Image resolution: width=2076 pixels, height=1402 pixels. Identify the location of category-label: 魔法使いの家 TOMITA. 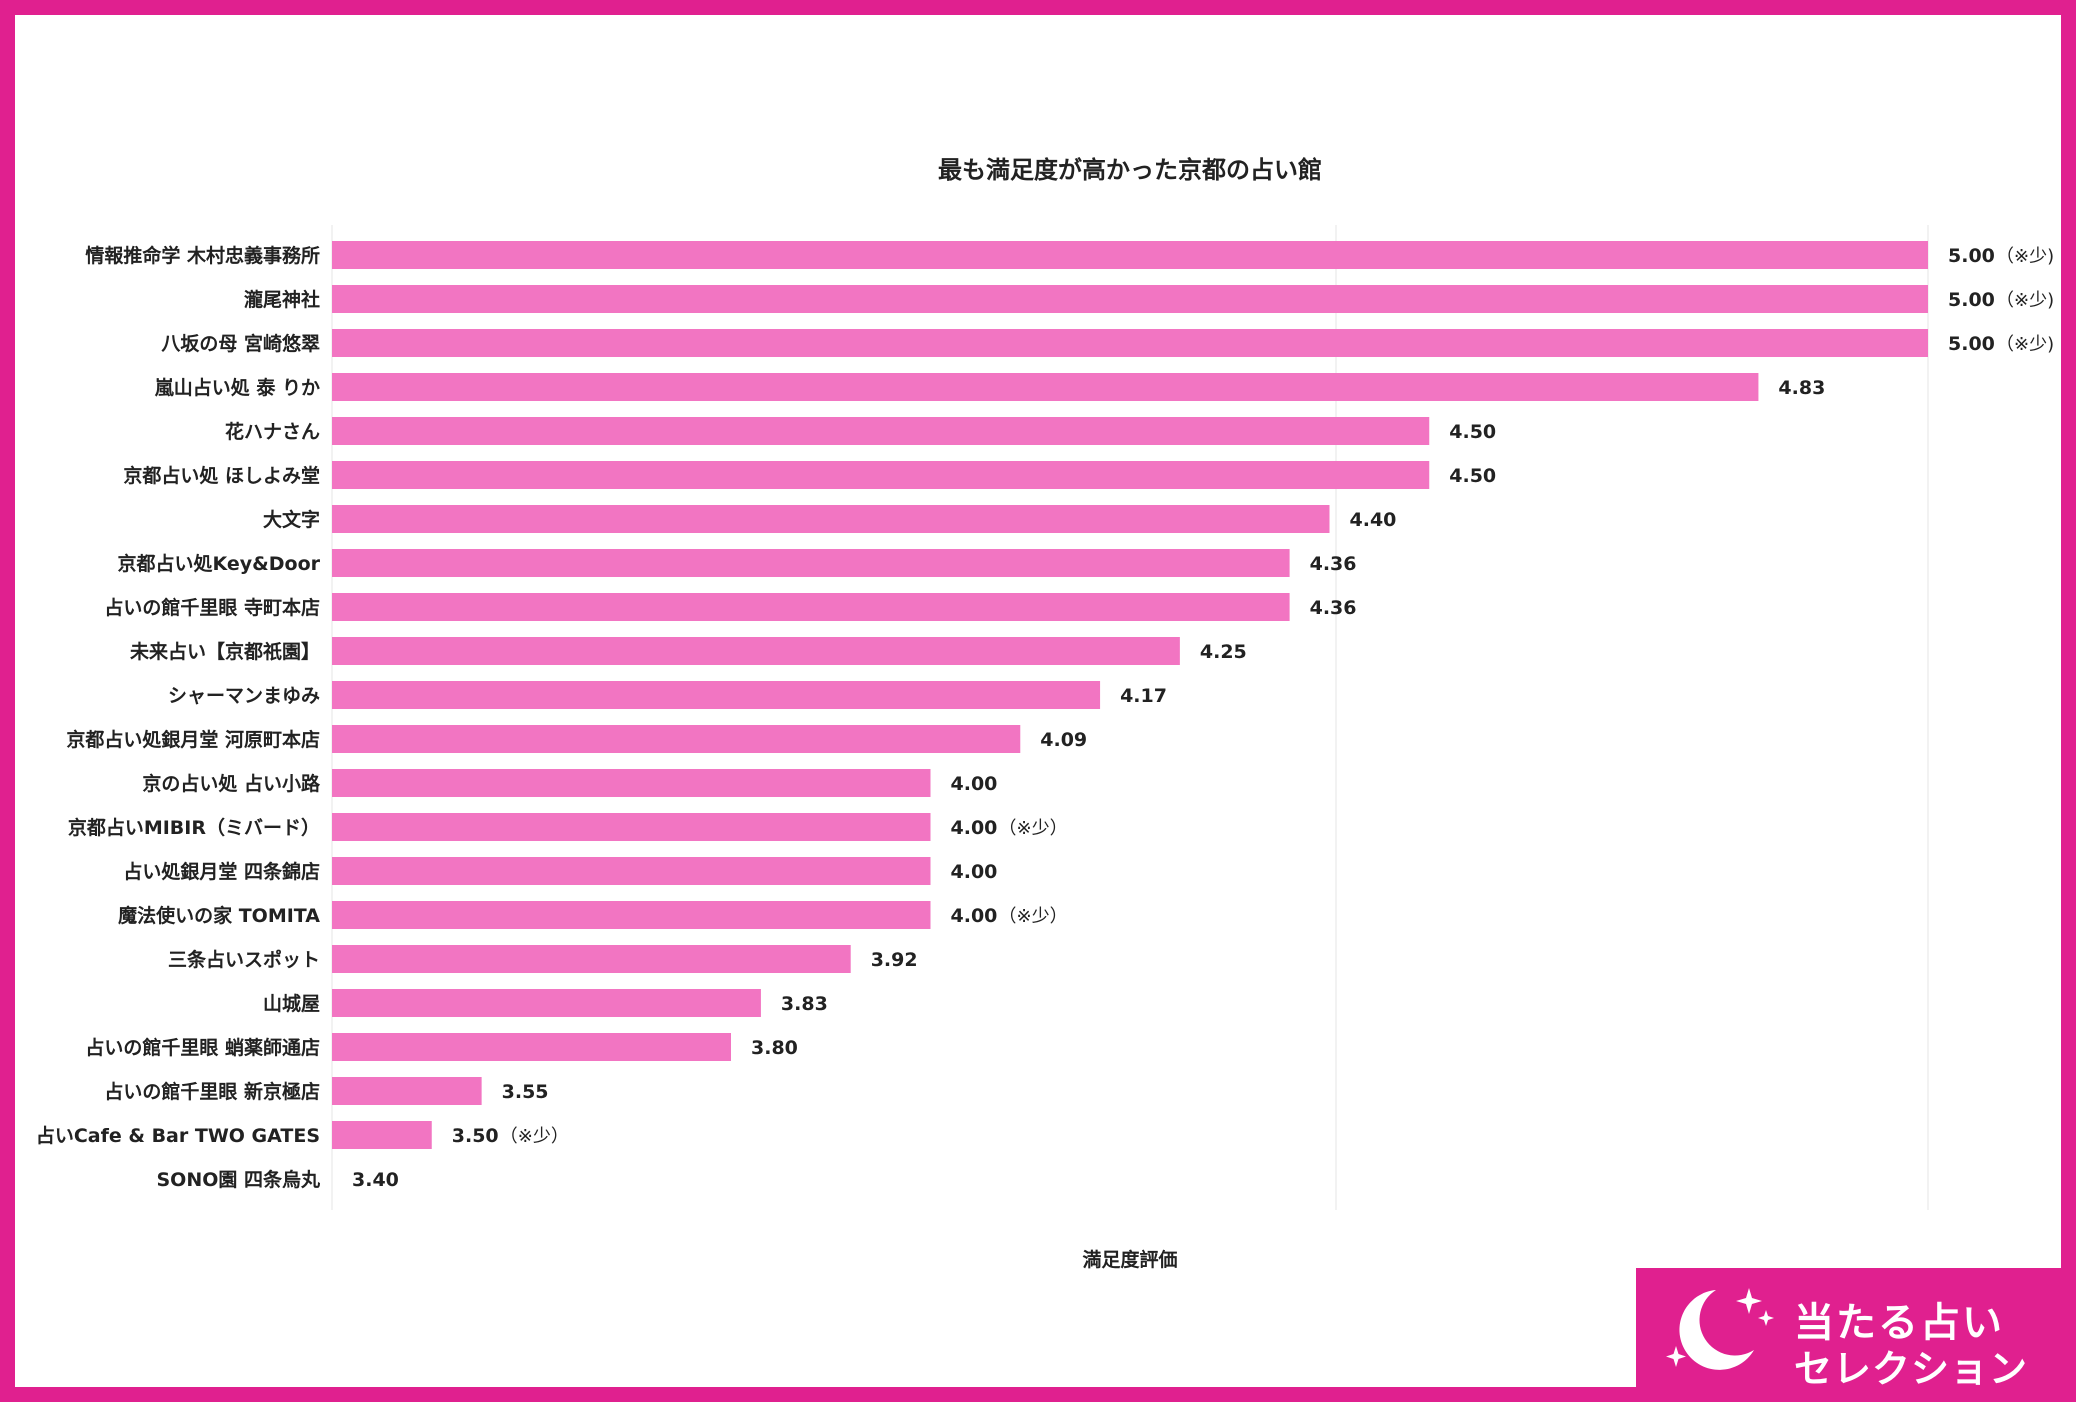
(219, 915).